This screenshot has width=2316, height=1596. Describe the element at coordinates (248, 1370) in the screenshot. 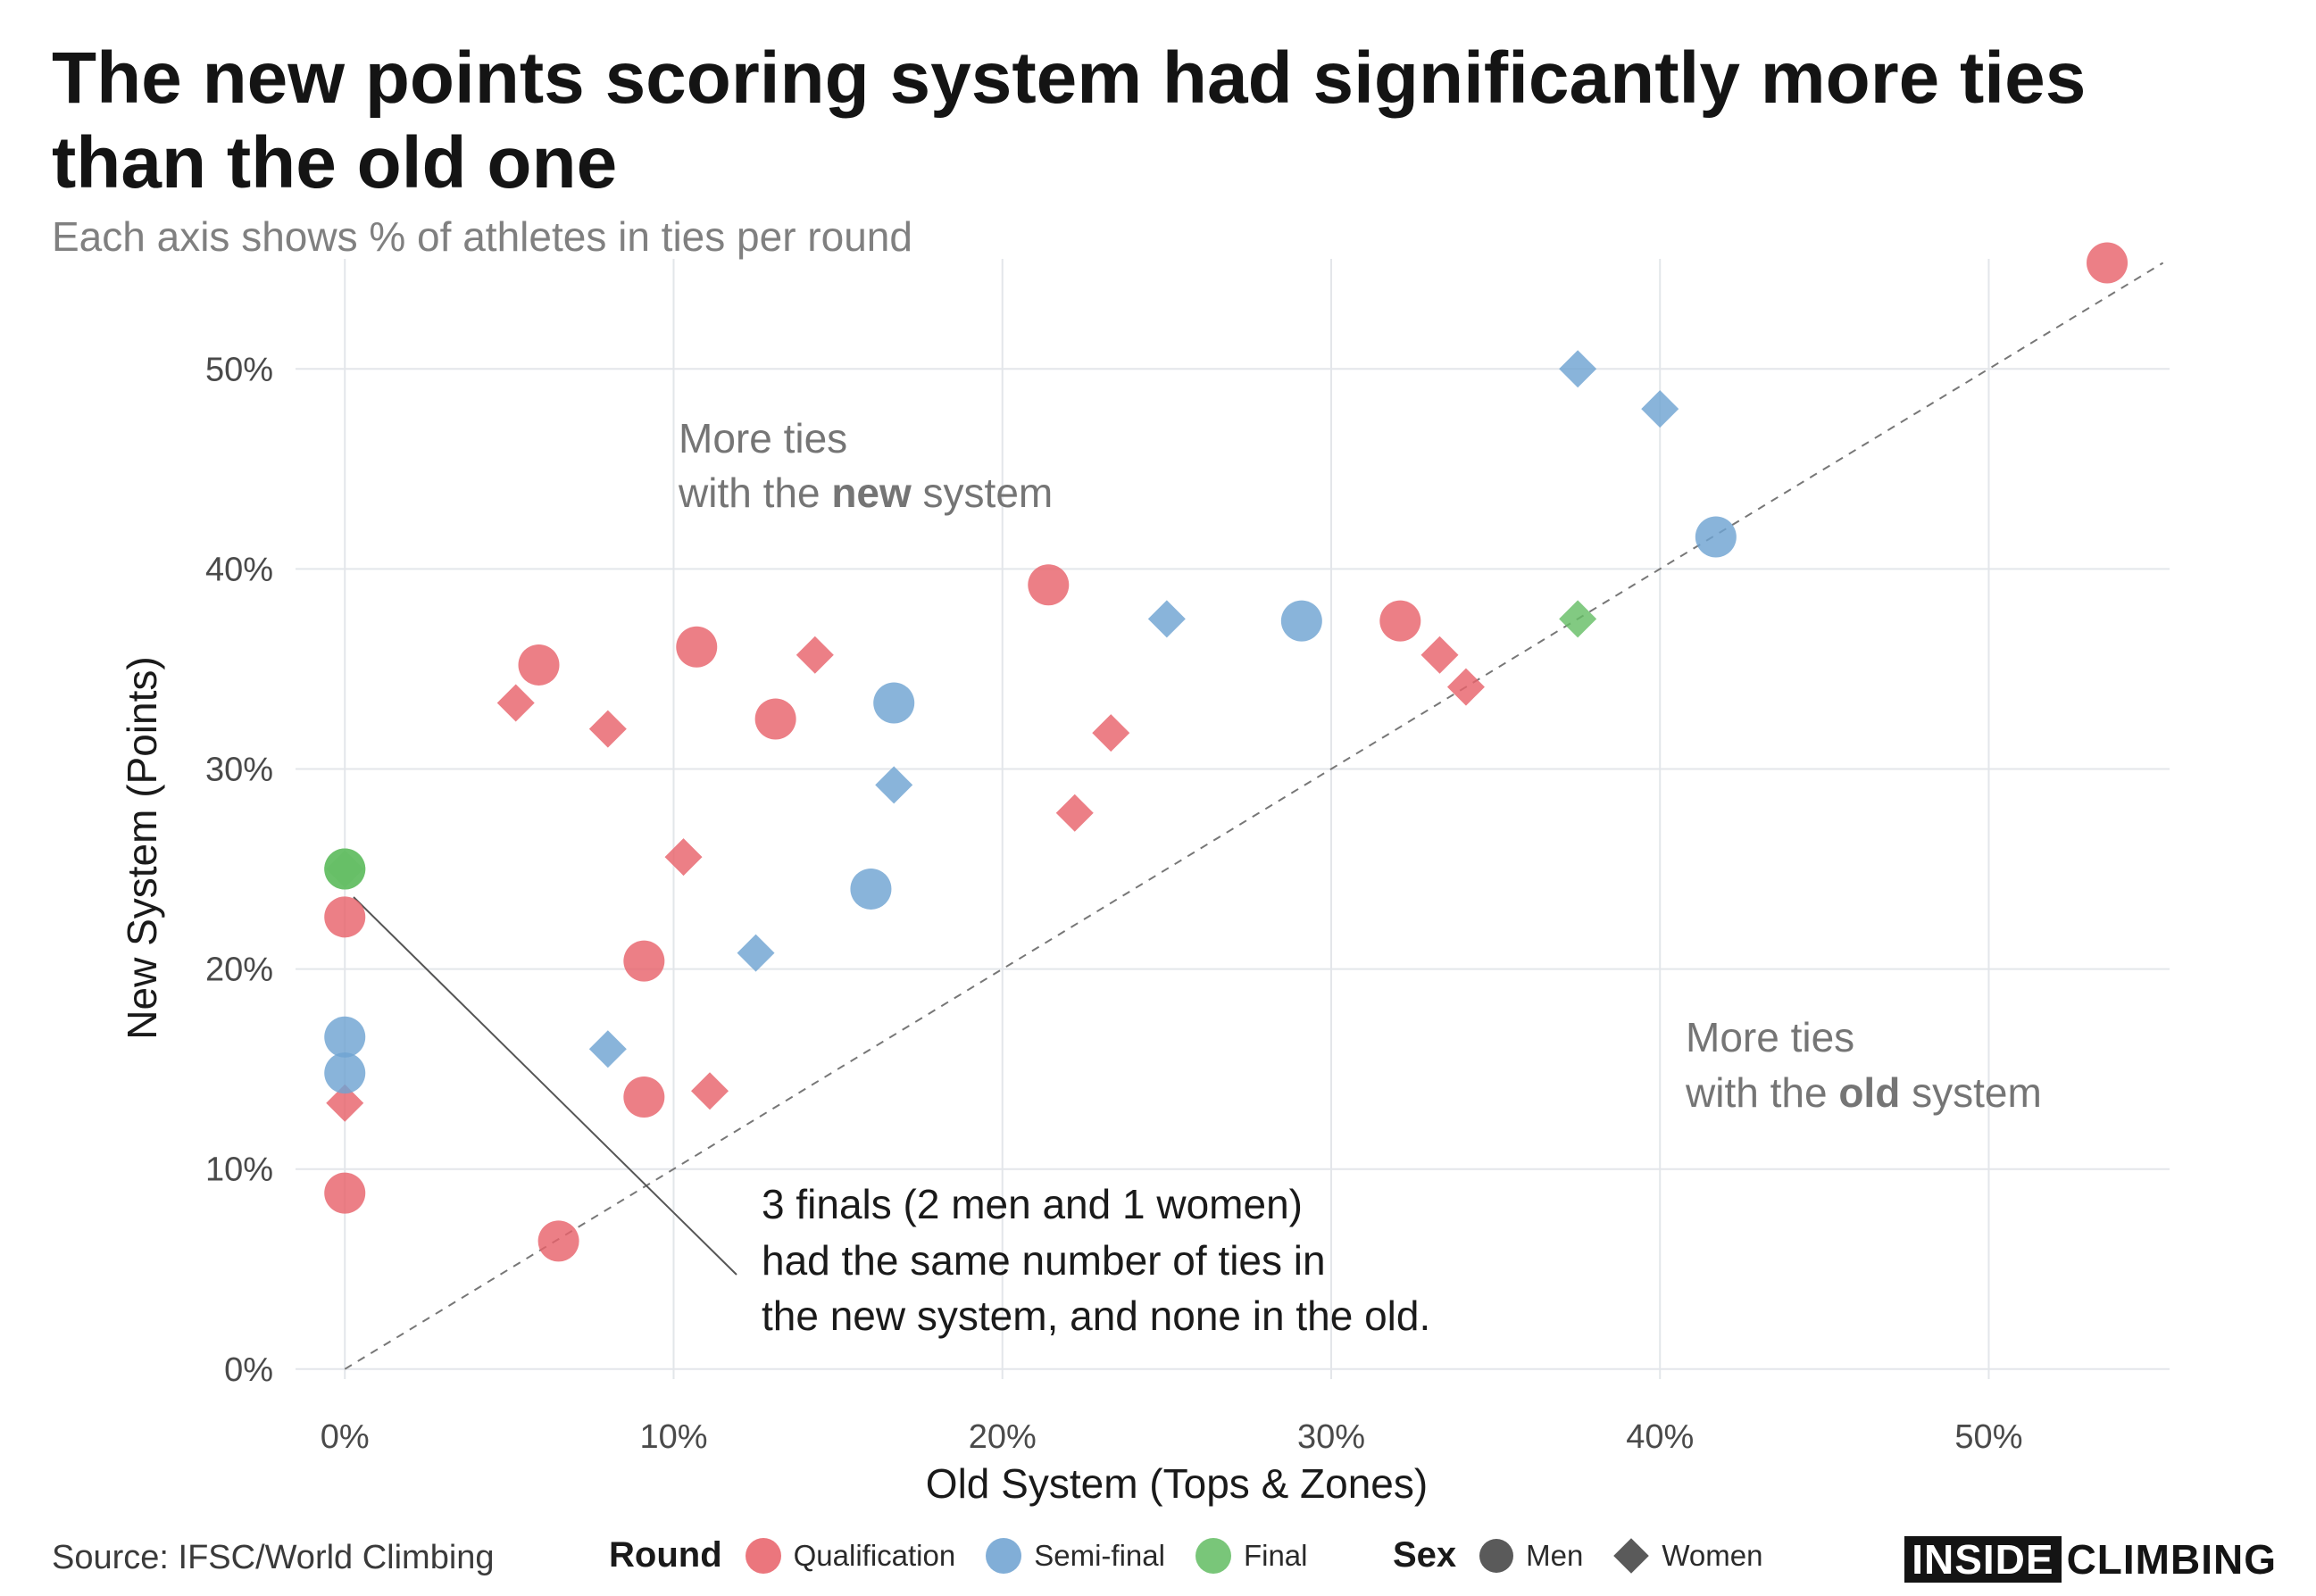

I see `y-tick-label: 0%` at that location.